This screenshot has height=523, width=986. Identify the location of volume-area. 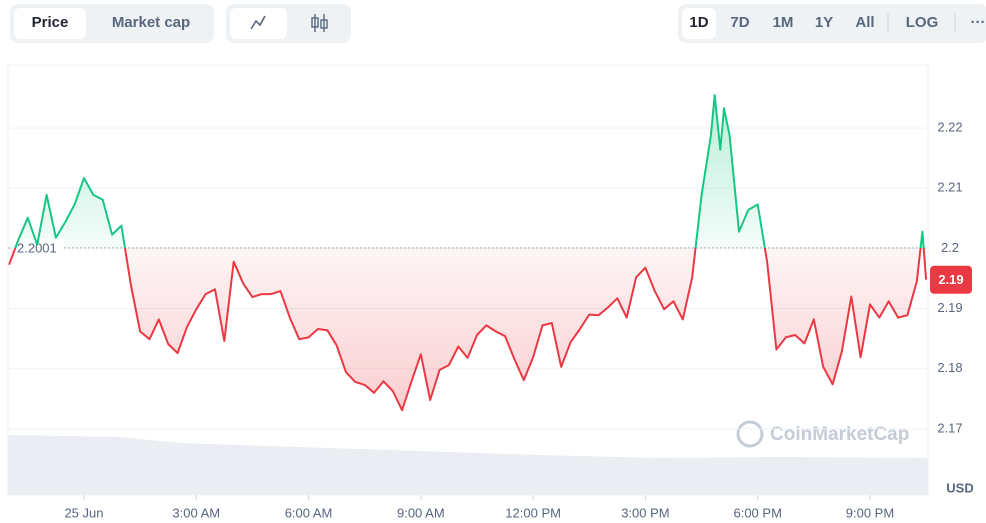
(468, 465).